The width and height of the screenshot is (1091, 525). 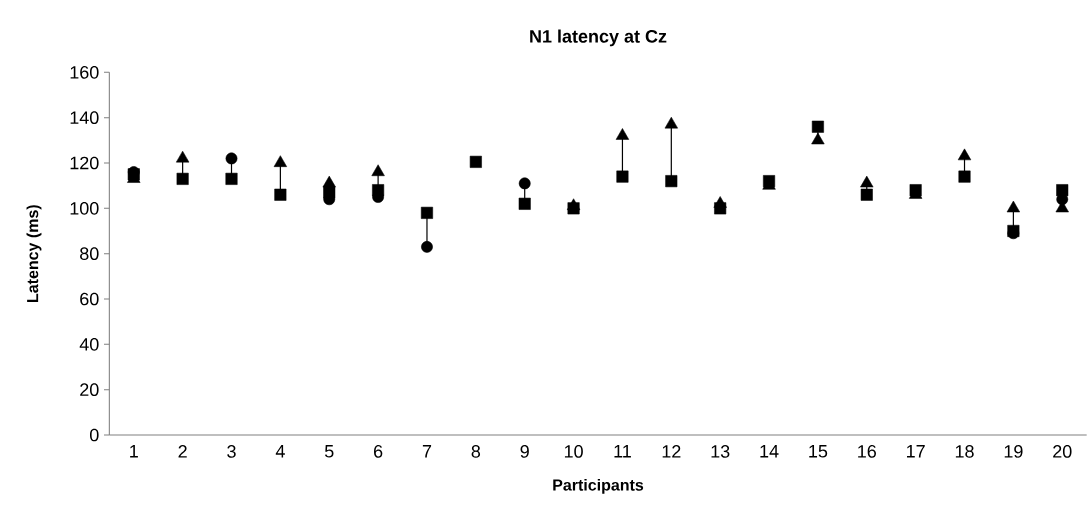 I want to click on x-tick-label: 2, so click(x=182, y=451).